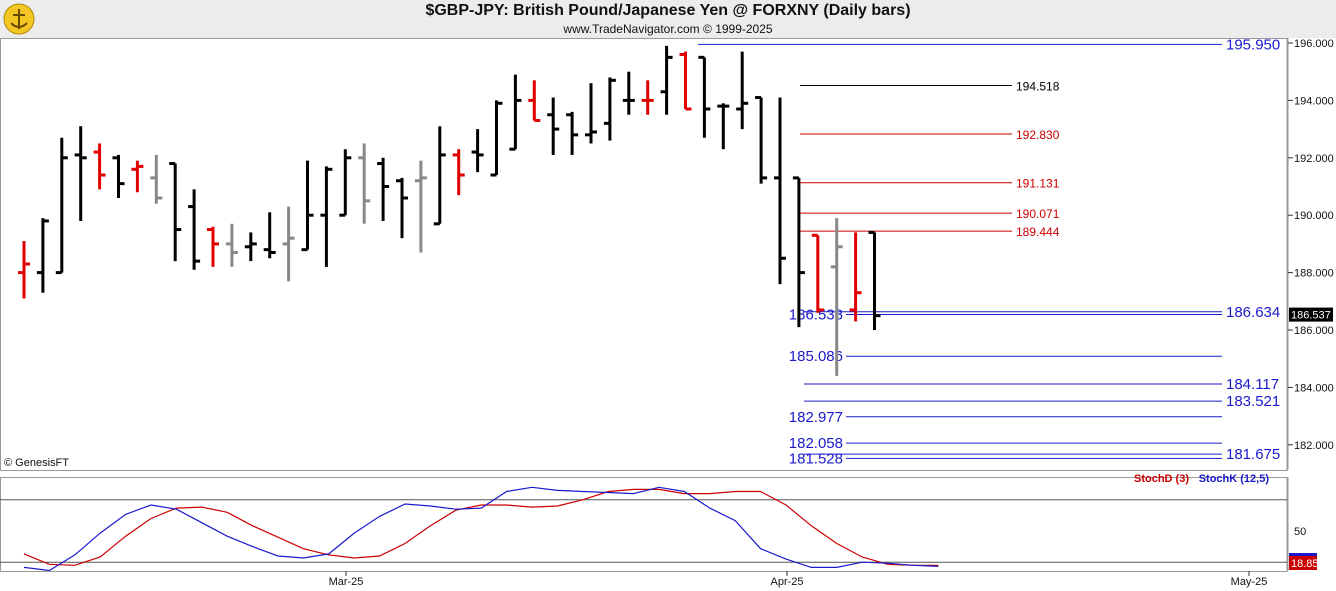 The height and width of the screenshot is (591, 1336). What do you see at coordinates (36, 463) in the screenshot?
I see `copyright-label: © GenesisFT` at bounding box center [36, 463].